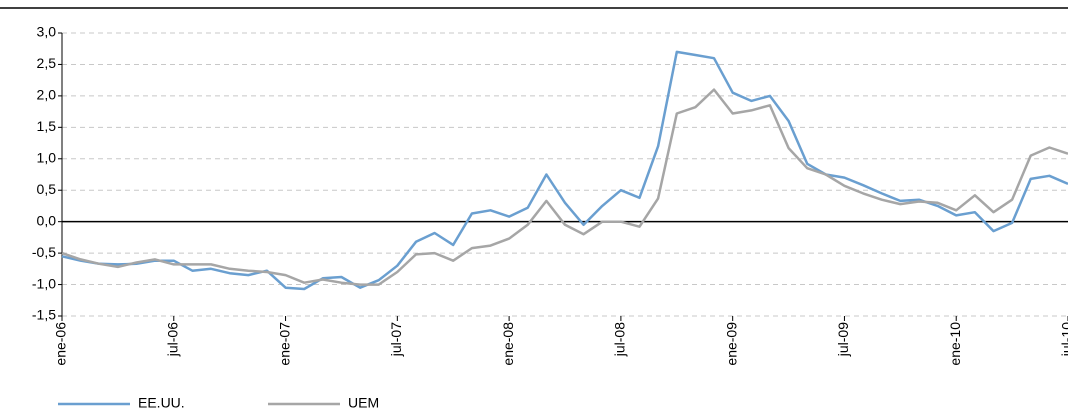 This screenshot has height=413, width=1068. Describe the element at coordinates (47, 32) in the screenshot. I see `y-tick-label: 3,0` at that location.